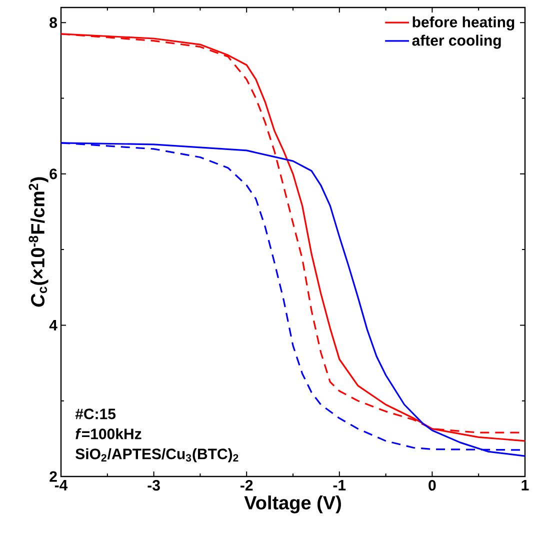 The height and width of the screenshot is (534, 539). I want to click on y-tick-label: 4, so click(53, 325).